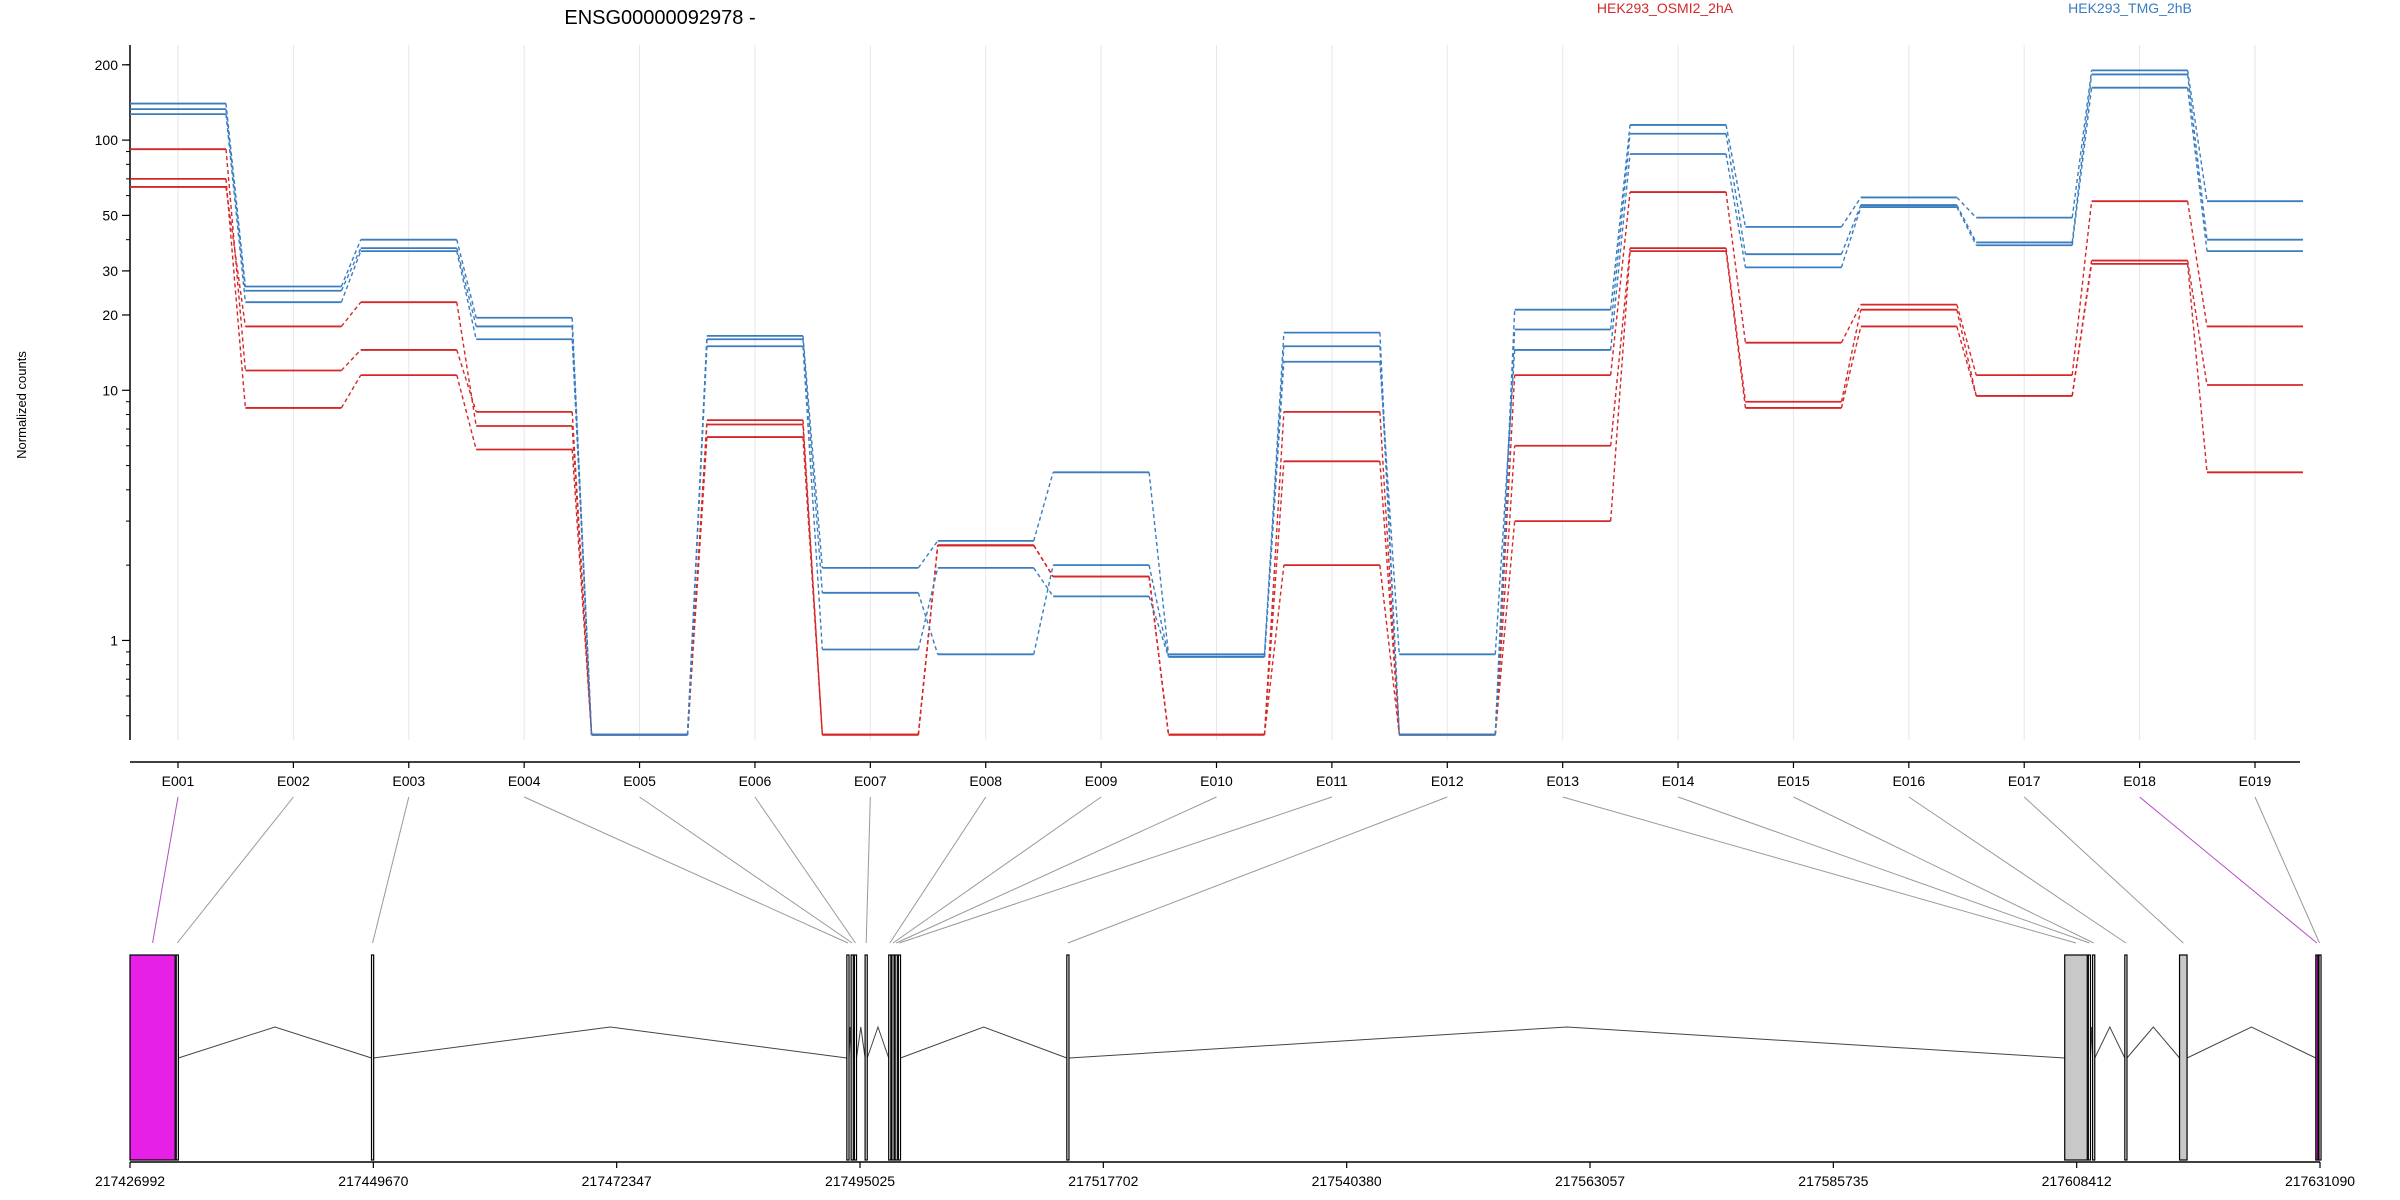 The height and width of the screenshot is (1200, 2400). I want to click on connector-e002, so click(235, 870).